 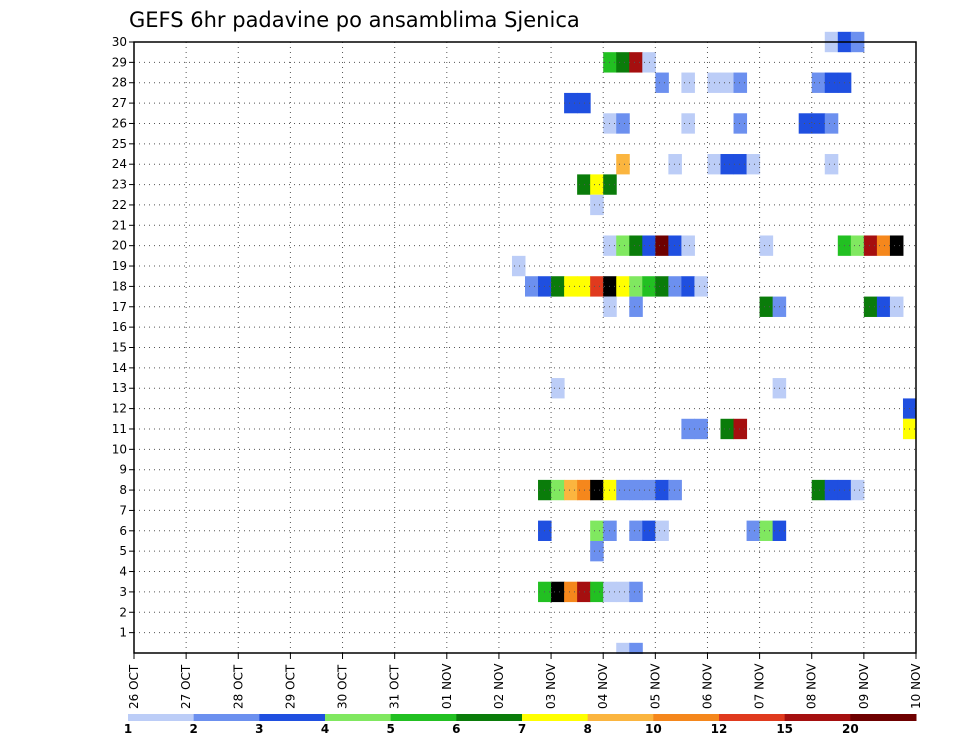 I want to click on y-tick-label: 21, so click(x=119, y=225).